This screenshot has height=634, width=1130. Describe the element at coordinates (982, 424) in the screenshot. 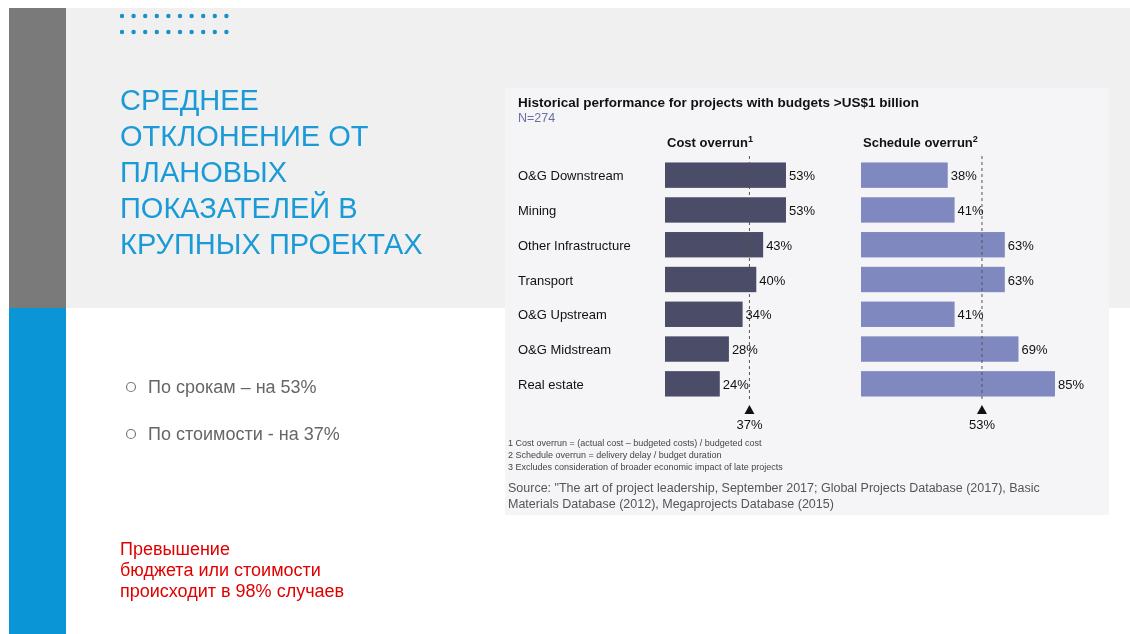

I see `ref-line-label: 53%` at that location.